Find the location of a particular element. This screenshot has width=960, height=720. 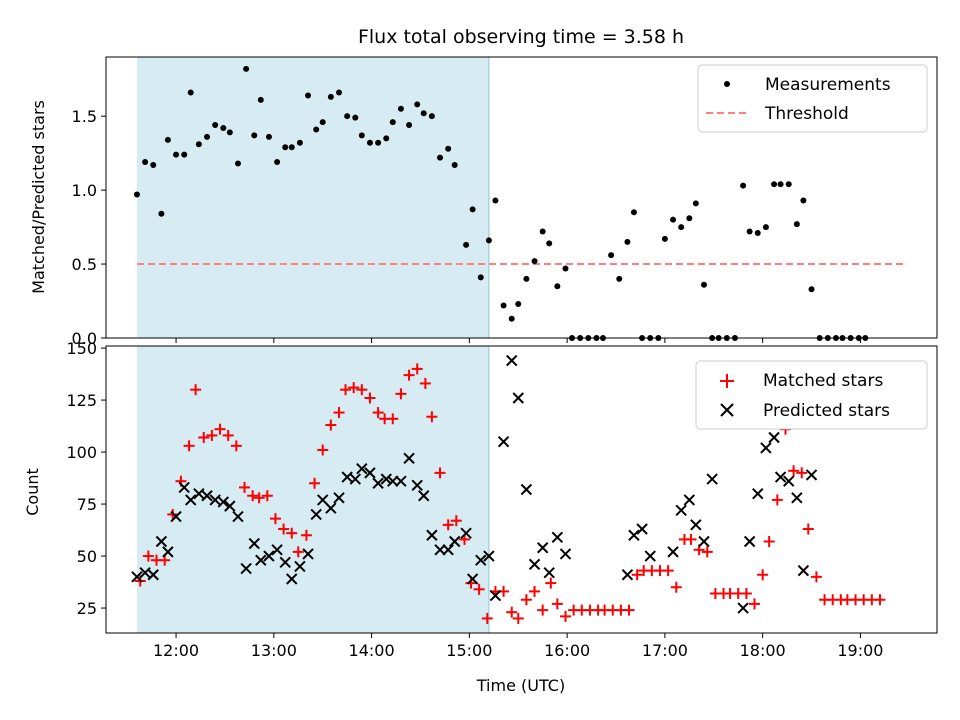

bottom-x-ticks: 12:00 13:00 14:00 15:00 16:00 17:00 18:00 19:00 is located at coordinates (518, 646).